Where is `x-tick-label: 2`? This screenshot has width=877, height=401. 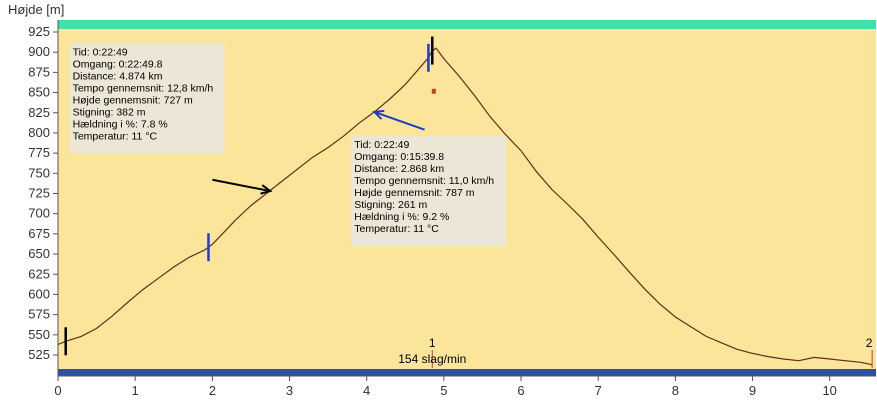
x-tick-label: 2 is located at coordinates (212, 390).